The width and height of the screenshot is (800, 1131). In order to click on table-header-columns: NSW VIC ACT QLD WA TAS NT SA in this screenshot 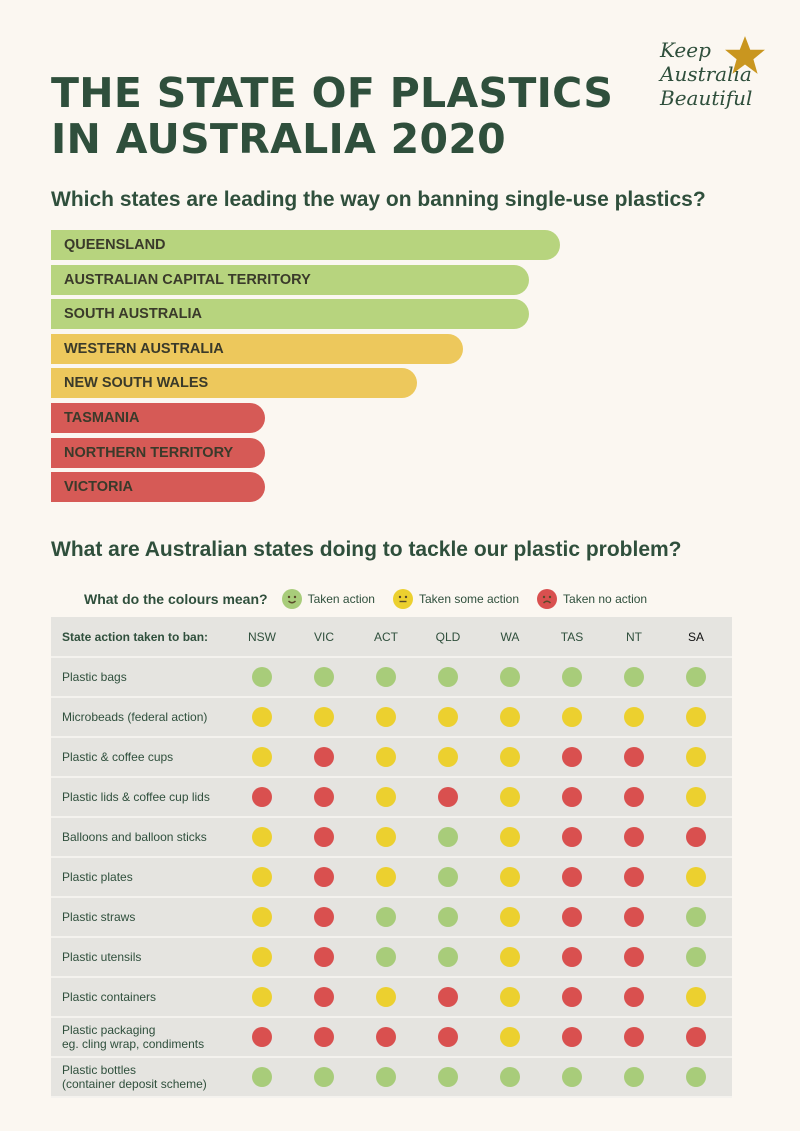, I will do `click(479, 637)`.